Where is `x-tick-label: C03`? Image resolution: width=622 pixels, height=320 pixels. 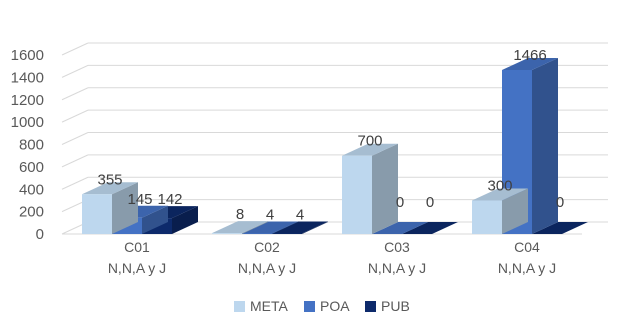
x-tick-label: C03 is located at coordinates (397, 247).